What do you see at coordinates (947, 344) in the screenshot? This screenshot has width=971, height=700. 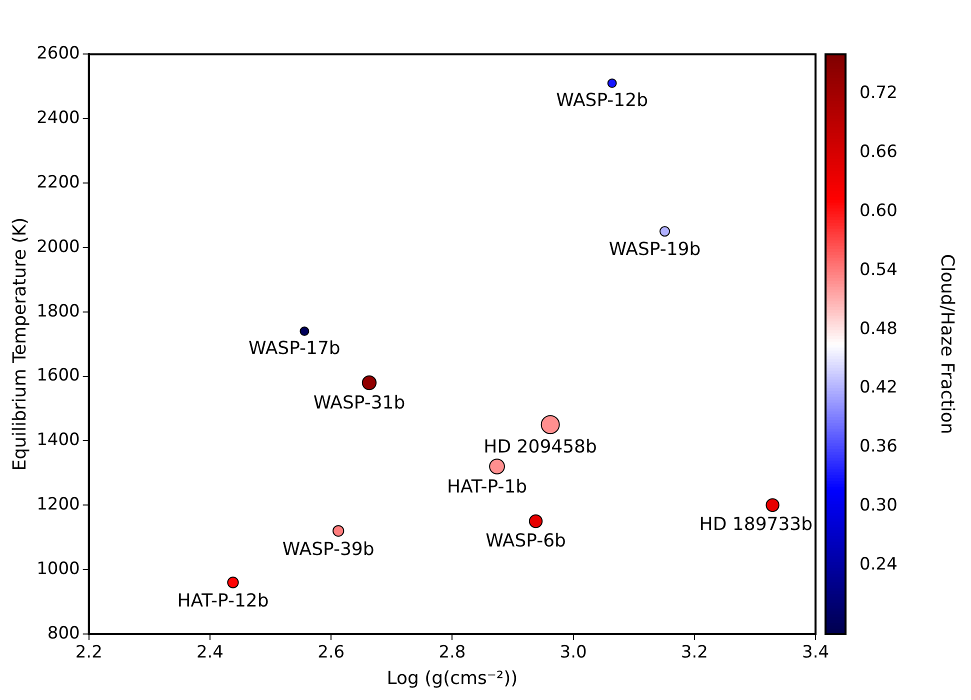 I see `color-bar-title: Cloud/Haze Fraction` at bounding box center [947, 344].